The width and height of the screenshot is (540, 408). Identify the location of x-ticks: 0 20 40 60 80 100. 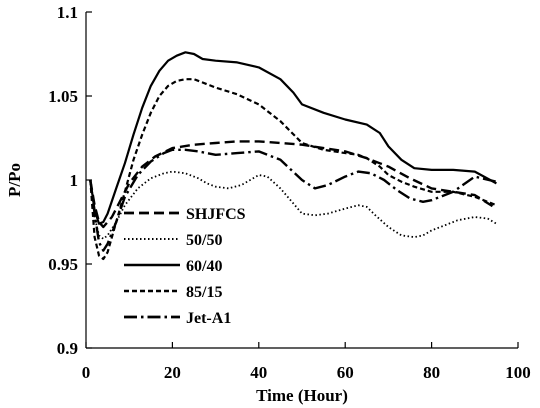
(306, 362).